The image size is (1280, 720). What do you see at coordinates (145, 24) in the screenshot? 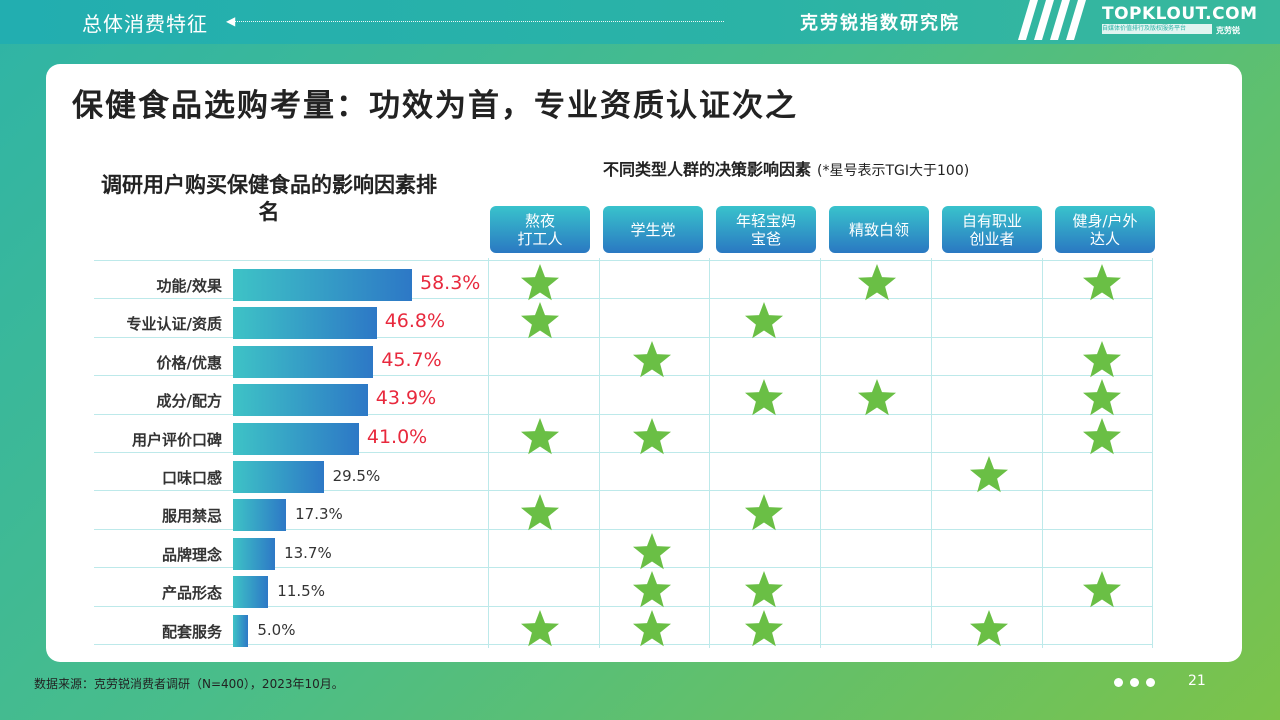
I see `section-title: 总体消费特征` at bounding box center [145, 24].